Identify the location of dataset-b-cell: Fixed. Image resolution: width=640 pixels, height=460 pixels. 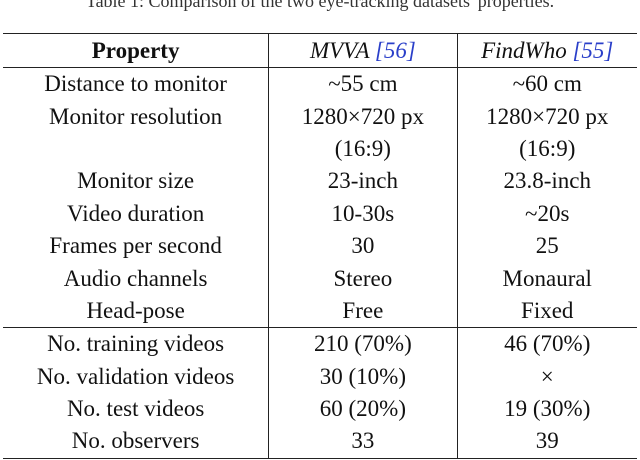
(547, 310).